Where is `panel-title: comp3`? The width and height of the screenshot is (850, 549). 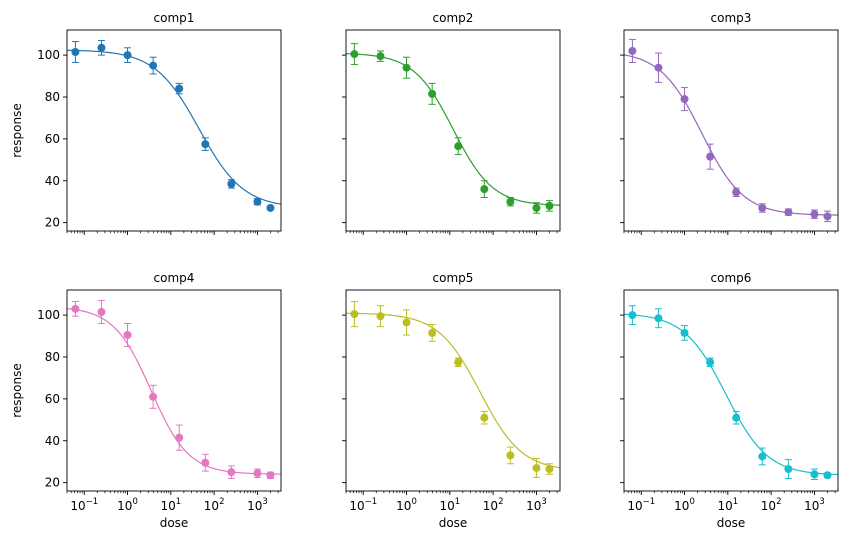 panel-title: comp3 is located at coordinates (731, 18).